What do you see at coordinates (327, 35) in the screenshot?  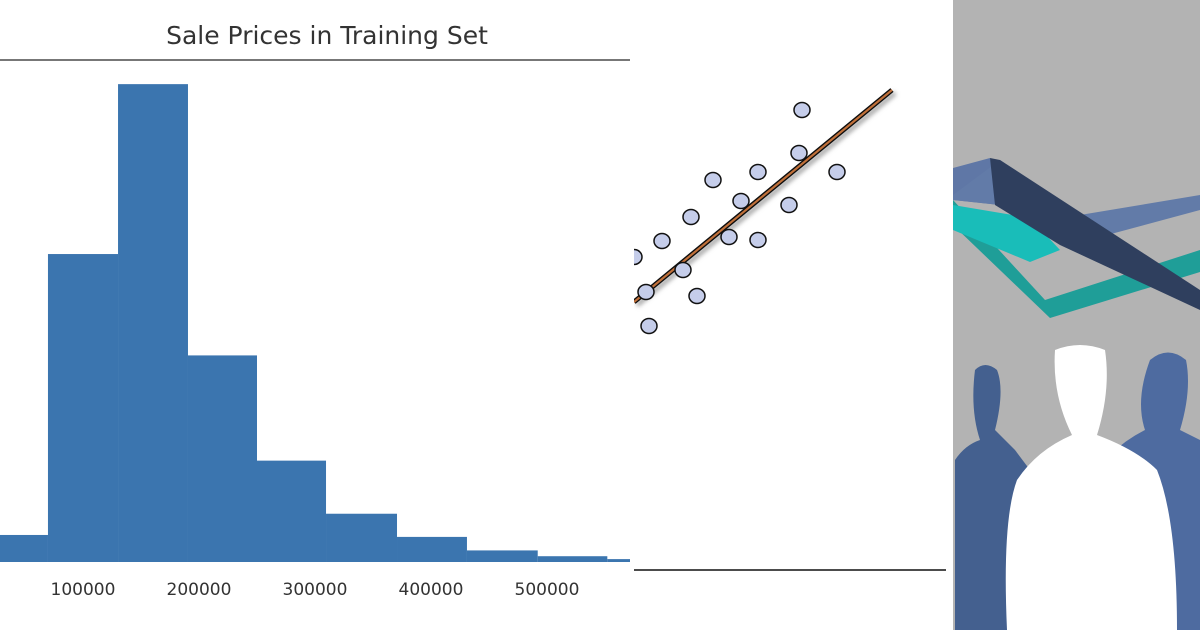 I see `chart-title: Sale Prices in Training Set` at bounding box center [327, 35].